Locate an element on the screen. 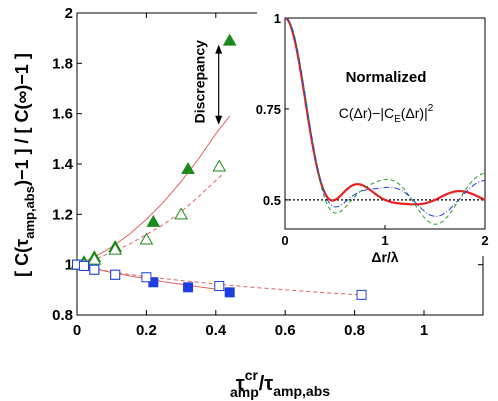 The width and height of the screenshot is (498, 401). inset-title-line1: Normalized is located at coordinates (386, 77).